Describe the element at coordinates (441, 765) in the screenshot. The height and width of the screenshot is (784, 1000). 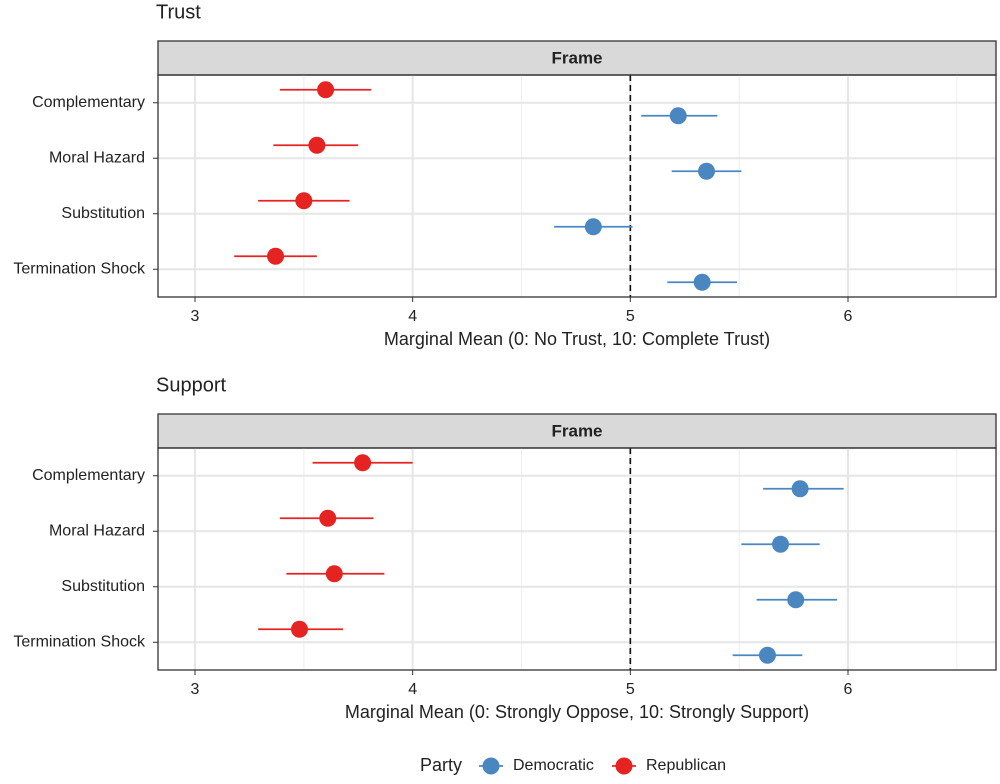
I see `legend-title: Party` at that location.